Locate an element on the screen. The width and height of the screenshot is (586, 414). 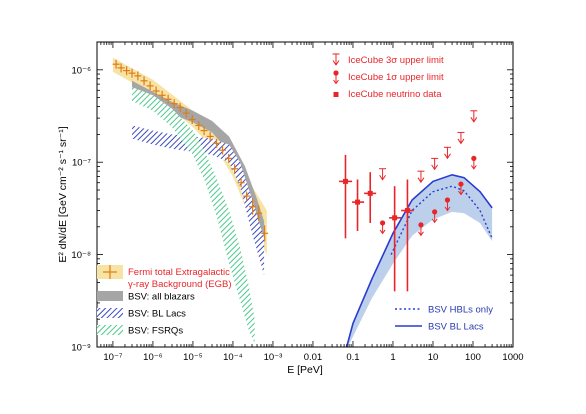
lines-layer is located at coordinates (419, 260).